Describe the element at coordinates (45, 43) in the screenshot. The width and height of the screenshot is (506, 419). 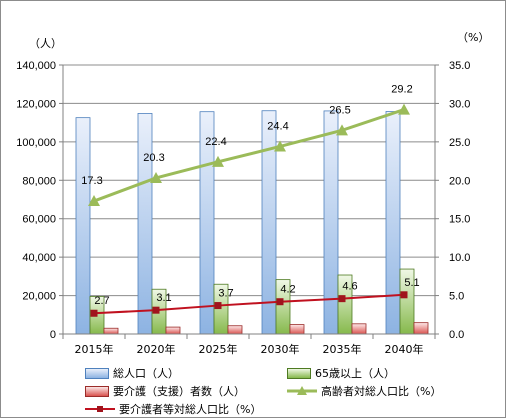
I see `y-left-unit-label: （人）` at that location.